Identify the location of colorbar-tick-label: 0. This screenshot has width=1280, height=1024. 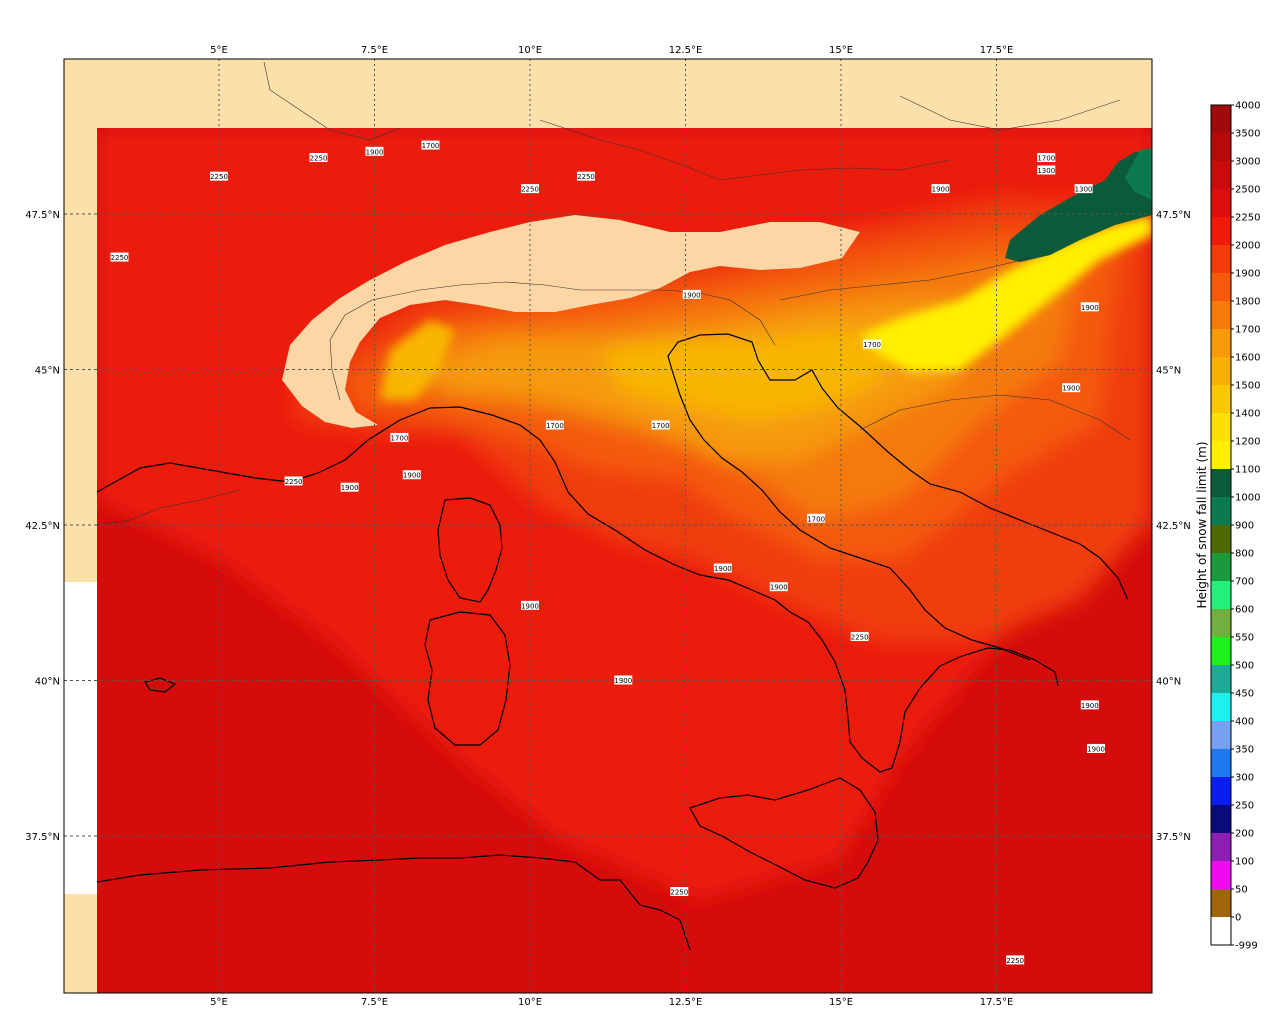
(1238, 918).